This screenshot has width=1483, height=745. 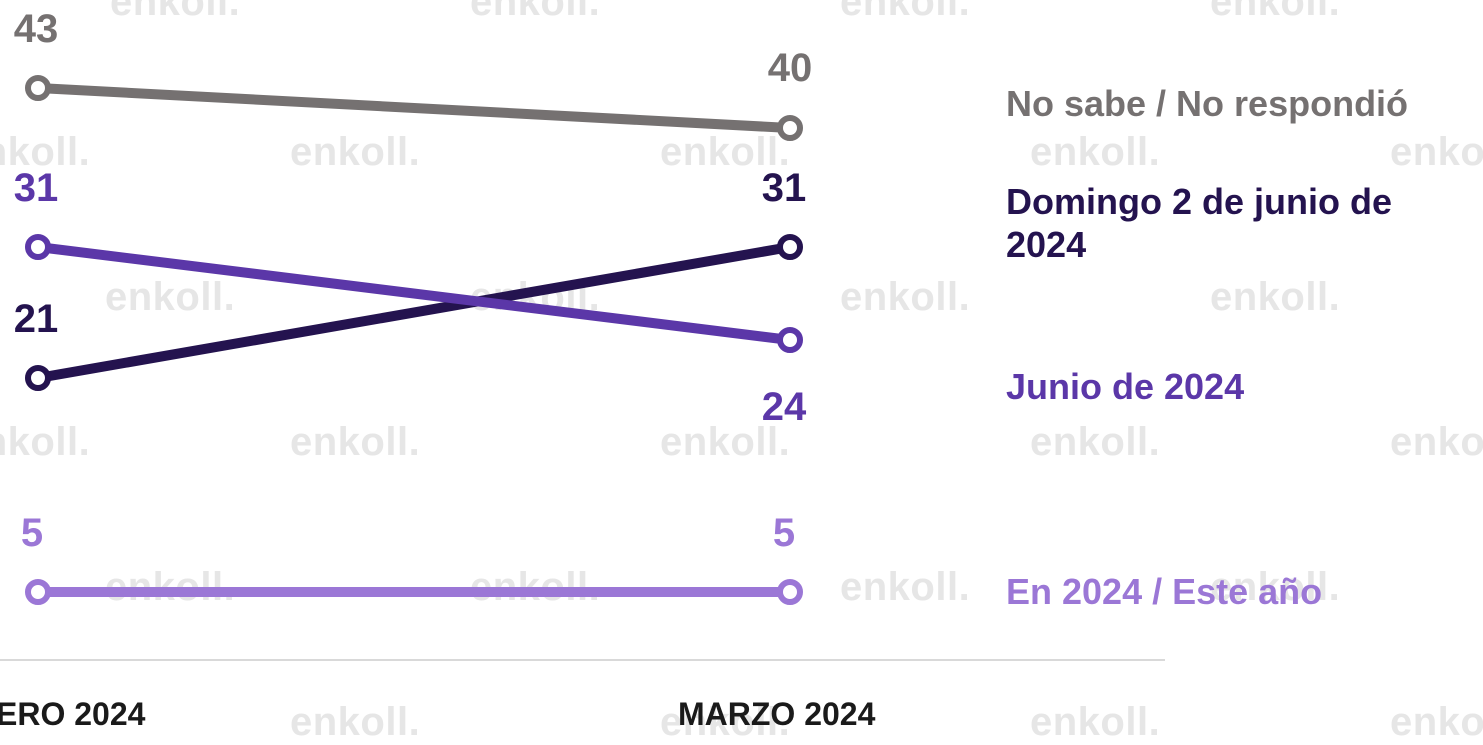 I want to click on data-label-3-0: 5, so click(x=32, y=533).